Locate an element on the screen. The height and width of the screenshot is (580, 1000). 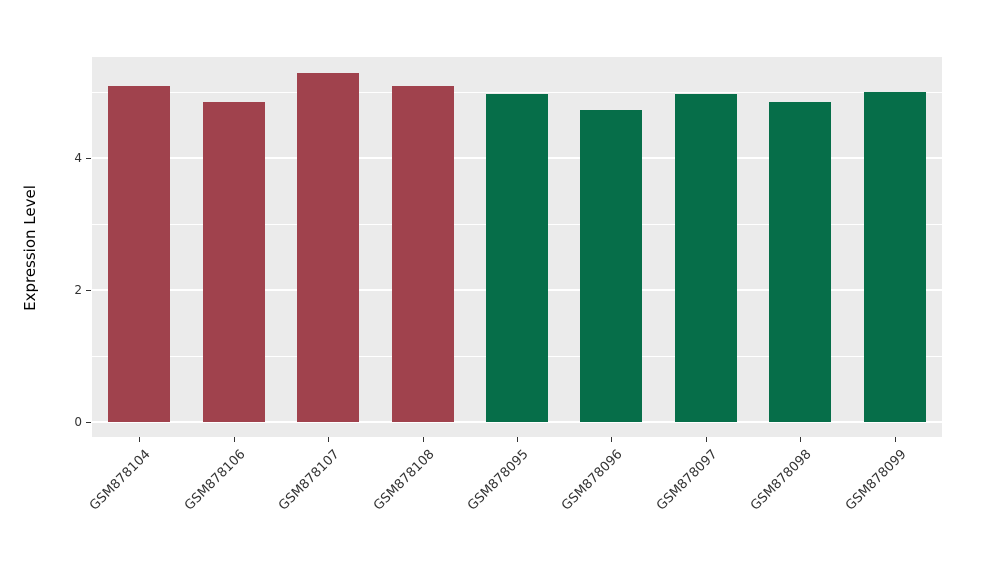
x-tick-label-GSM878097: GSM878097 is located at coordinates (687, 480).